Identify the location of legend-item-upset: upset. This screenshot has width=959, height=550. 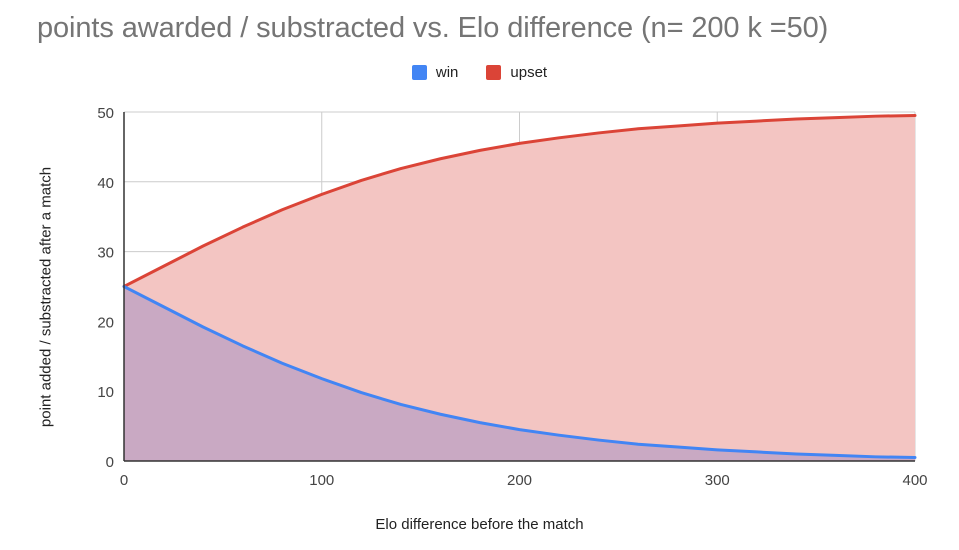
(516, 72).